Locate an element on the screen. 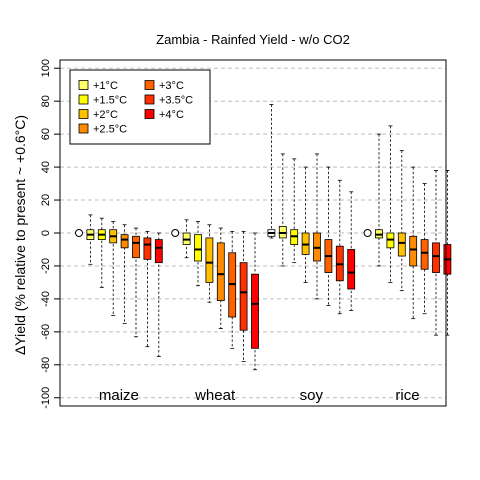  crop-group-maize is located at coordinates (119, 285).